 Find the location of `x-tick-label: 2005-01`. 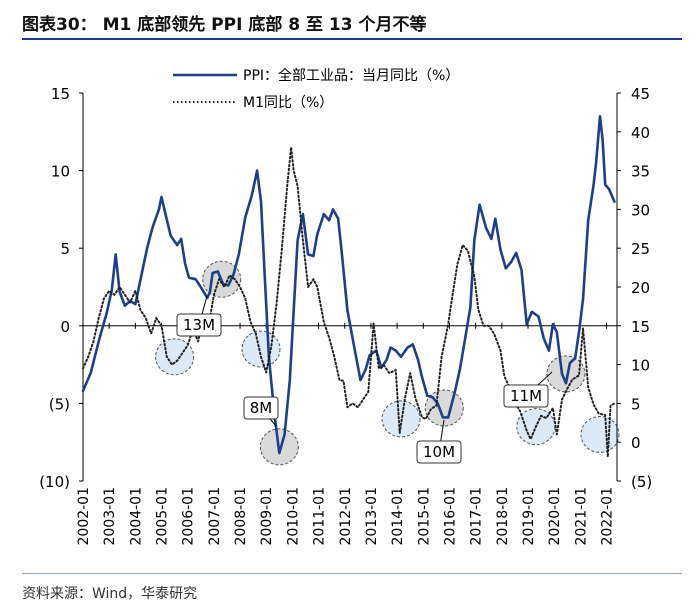

x-tick-label: 2005-01 is located at coordinates (163, 516).